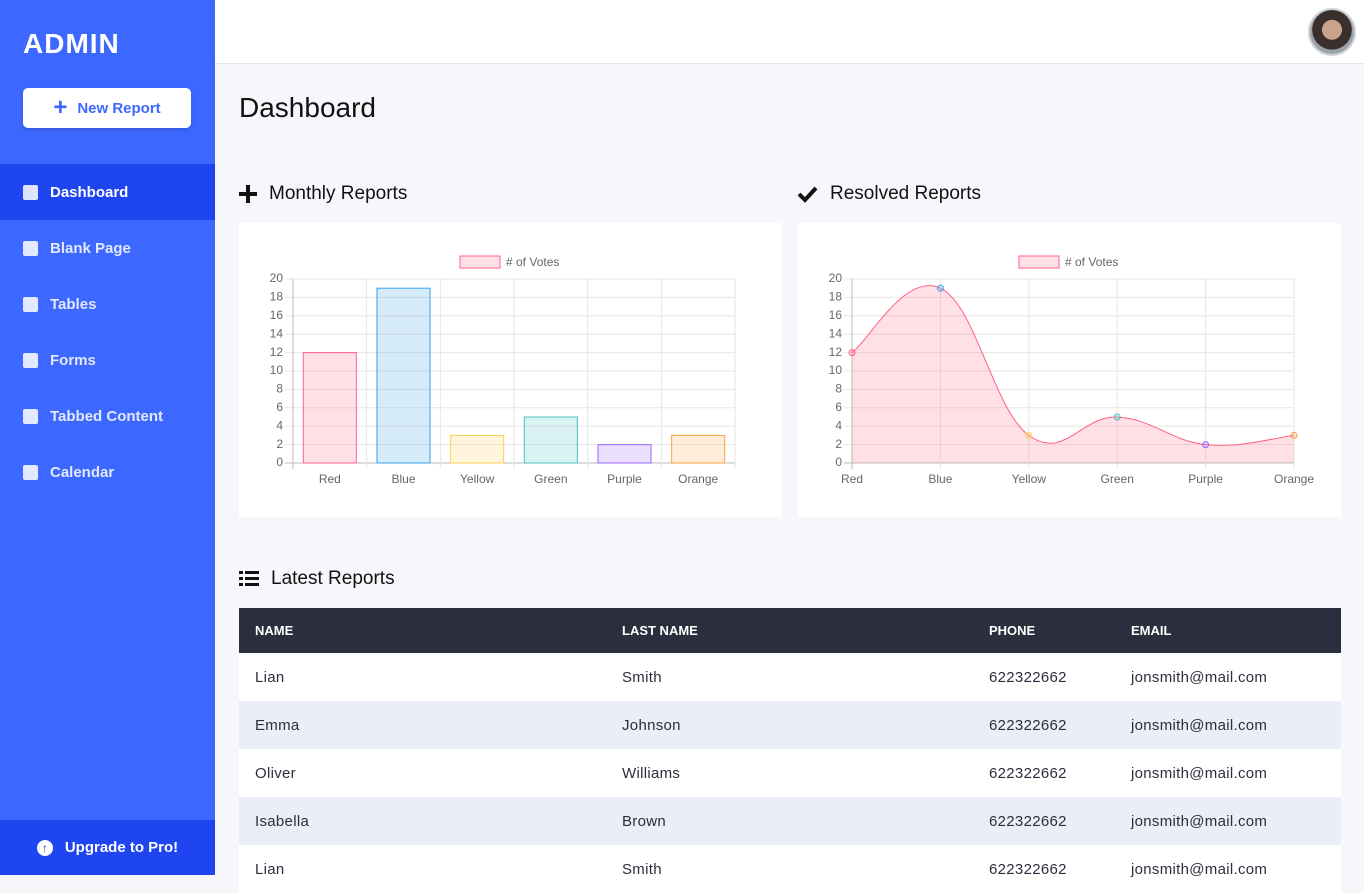 This screenshot has height=893, width=1364. Describe the element at coordinates (1044, 630) in the screenshot. I see `column-header: PHONE` at that location.